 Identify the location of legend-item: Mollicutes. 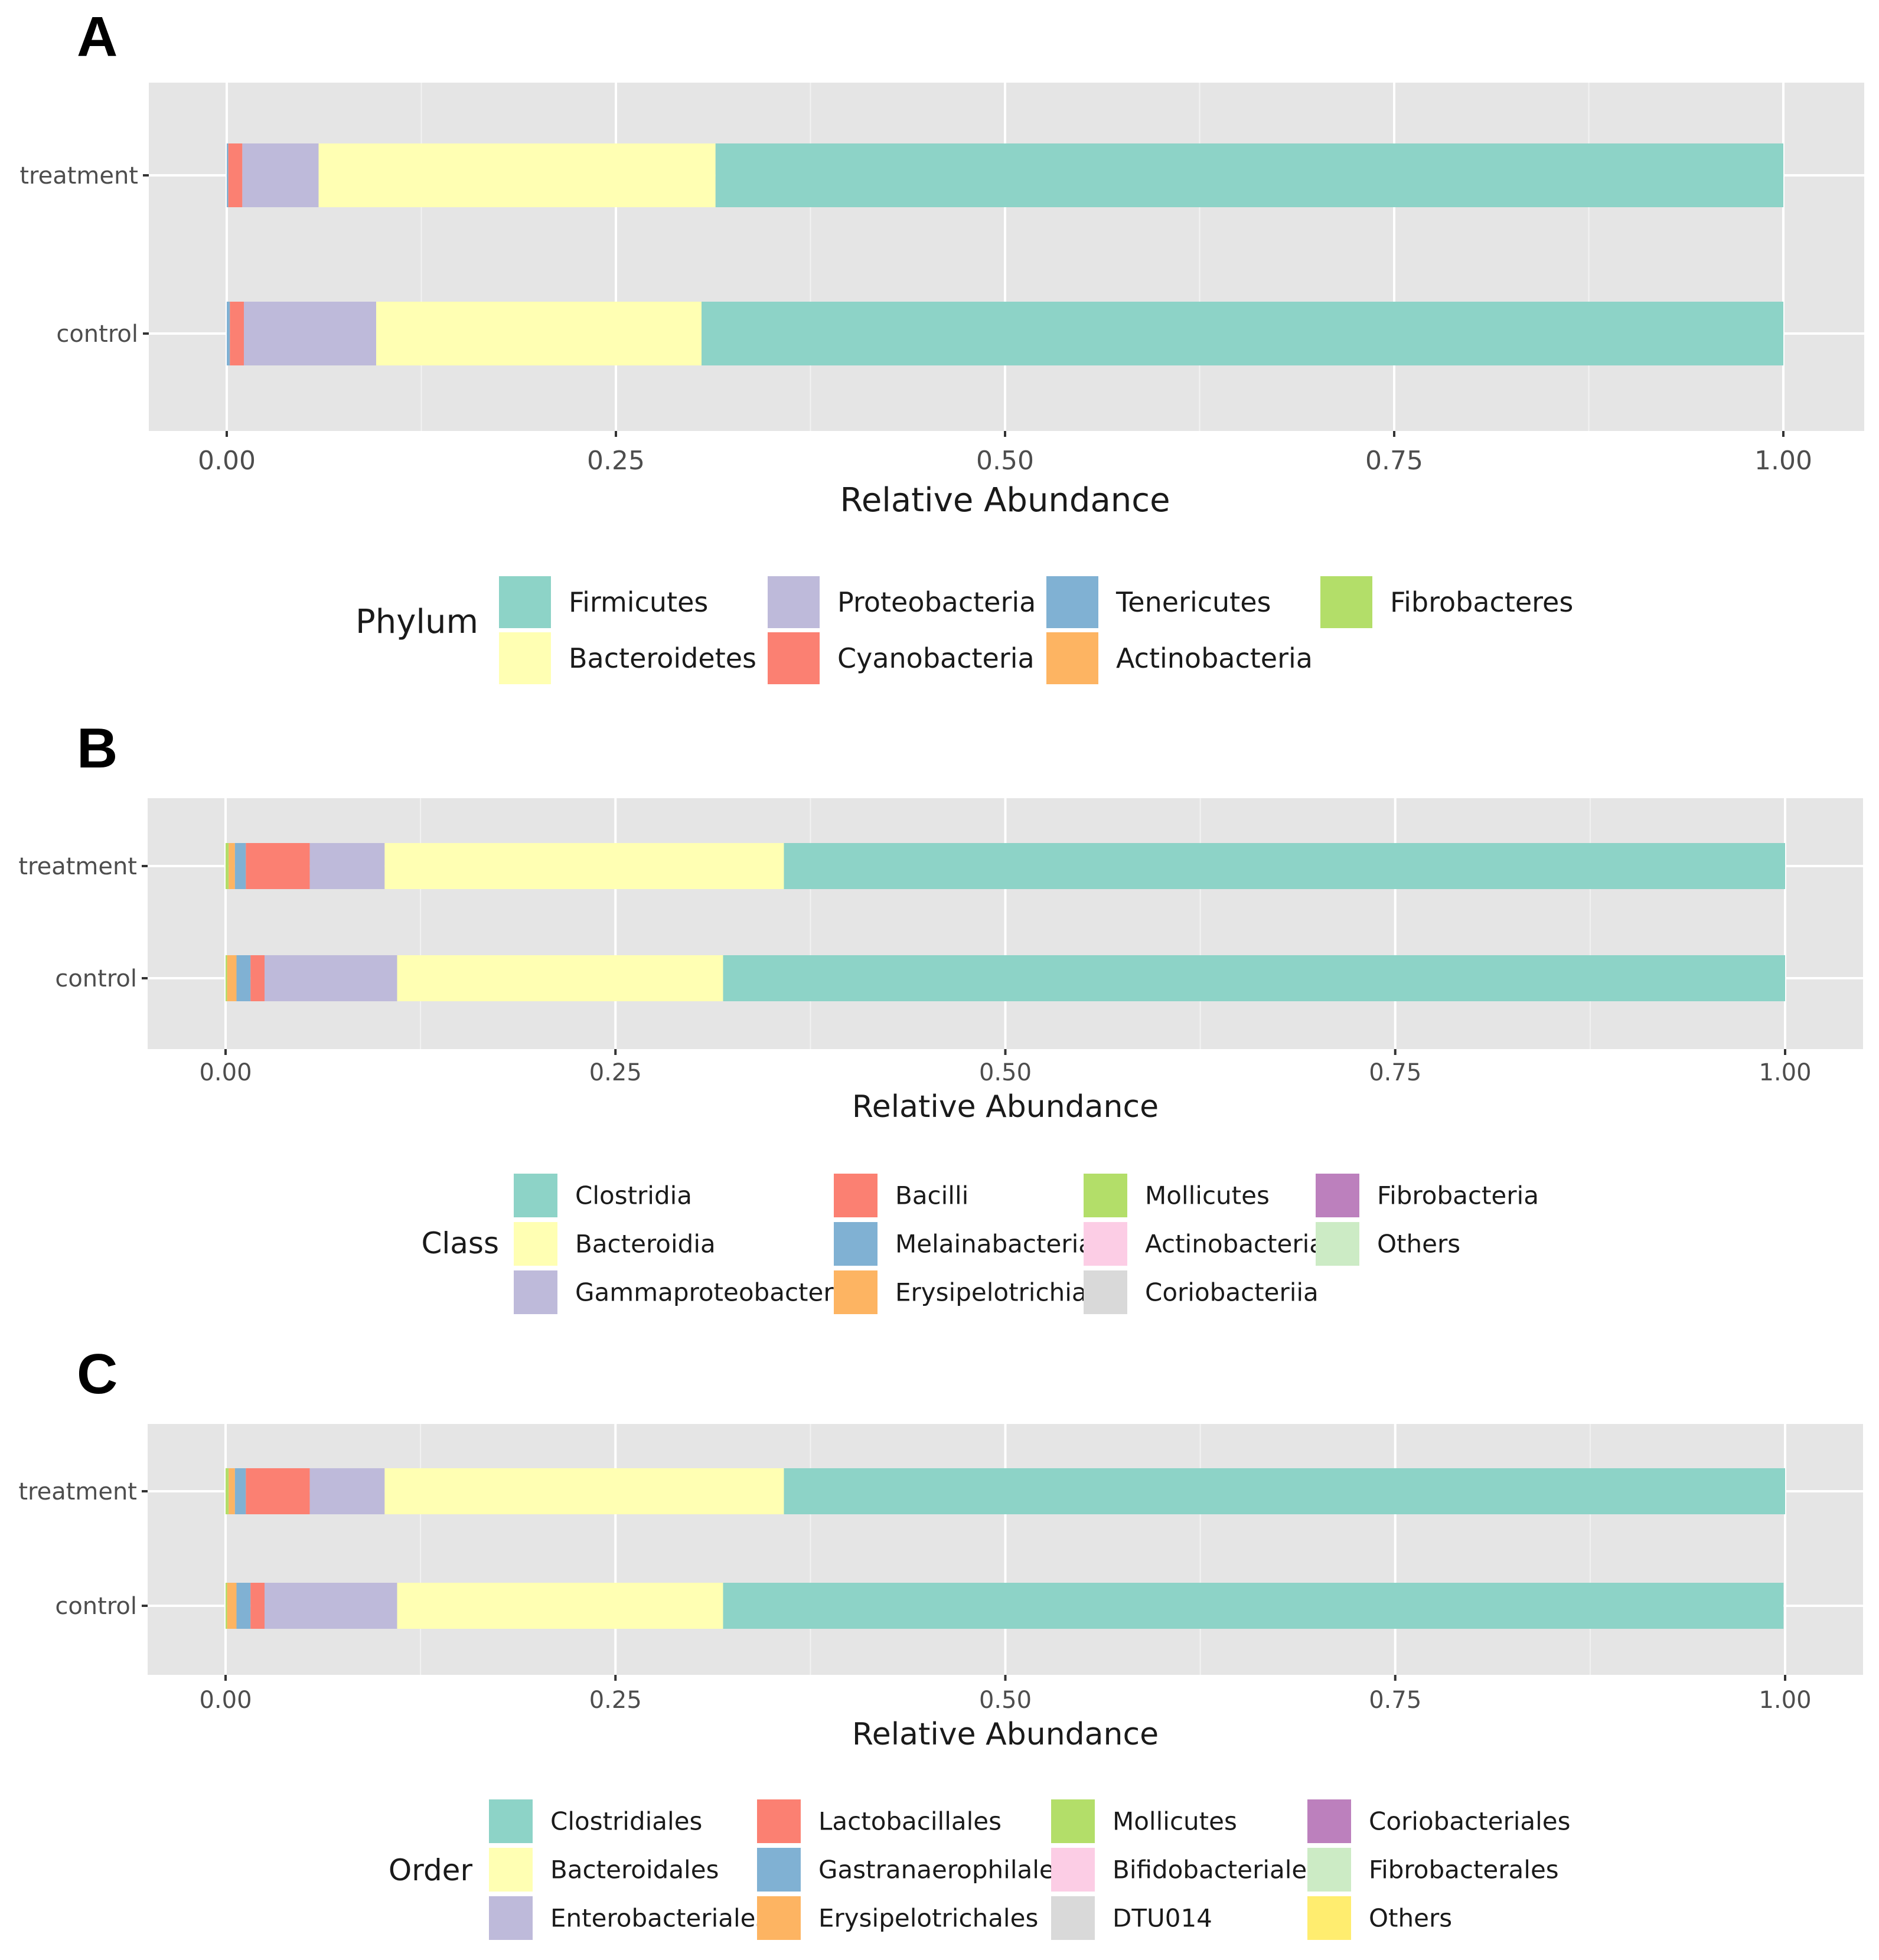
(1144, 1821).